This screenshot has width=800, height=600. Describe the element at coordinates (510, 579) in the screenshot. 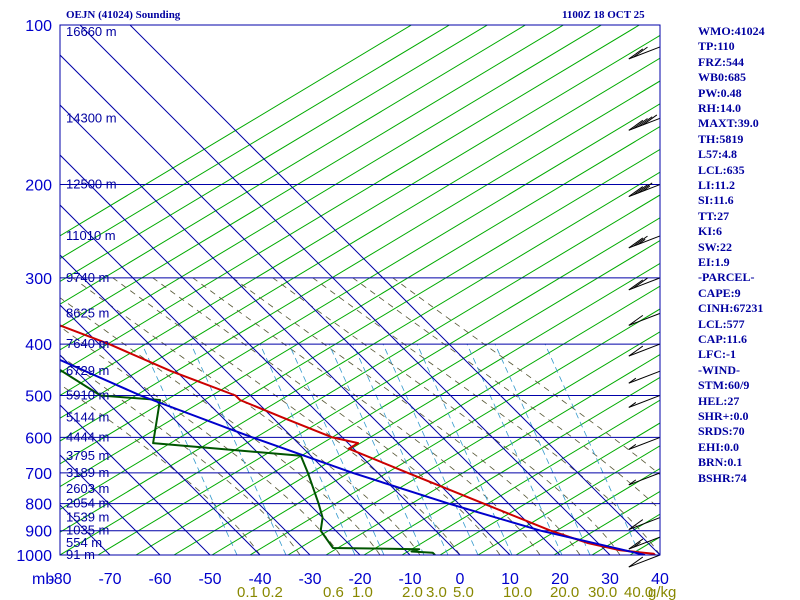

I see `temperature-tick-label: 10` at that location.